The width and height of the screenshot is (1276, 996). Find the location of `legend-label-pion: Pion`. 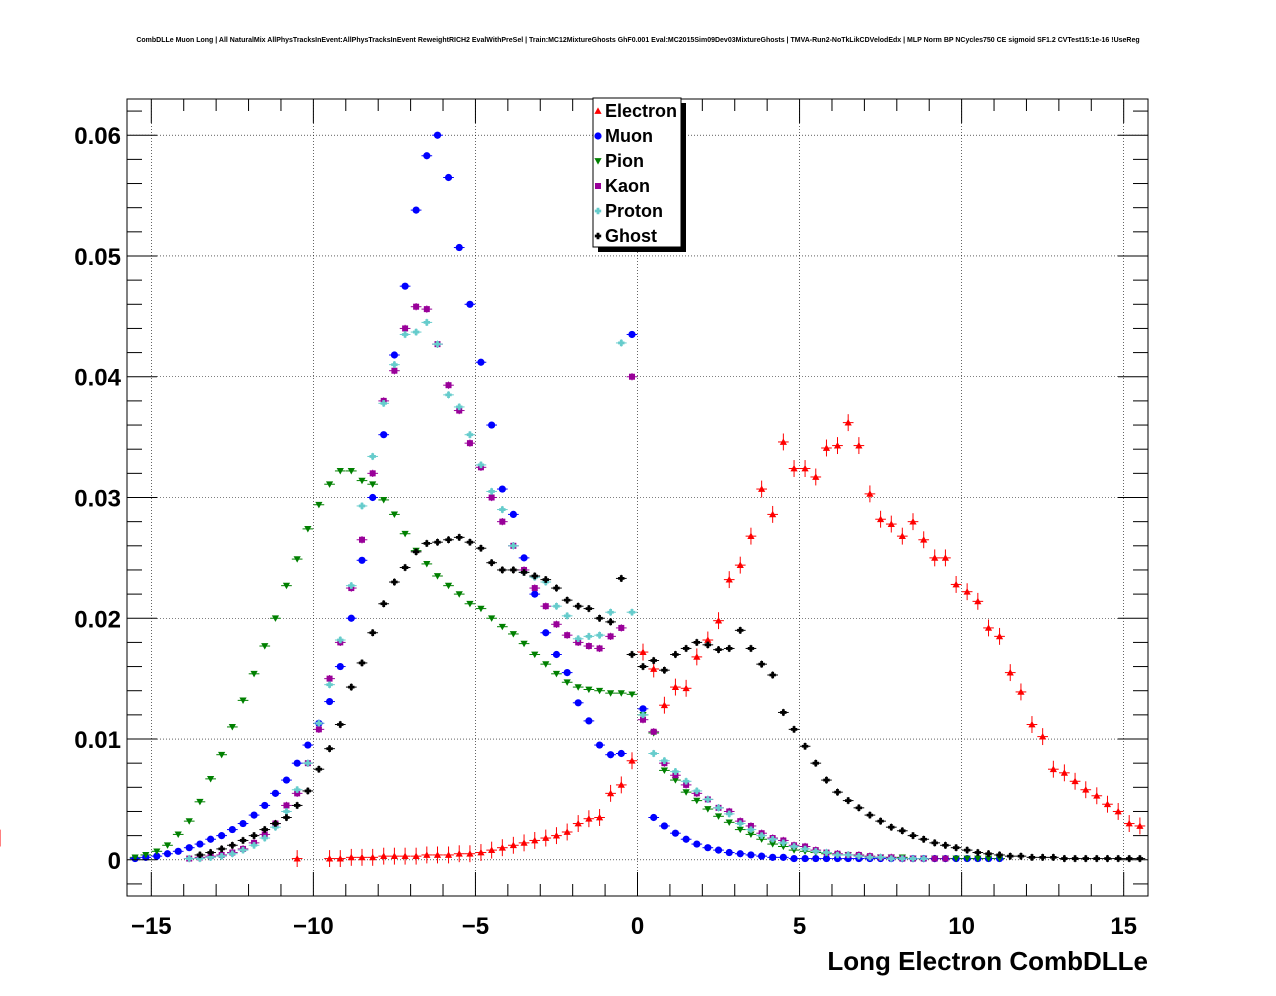

legend-label-pion: Pion is located at coordinates (624, 161).